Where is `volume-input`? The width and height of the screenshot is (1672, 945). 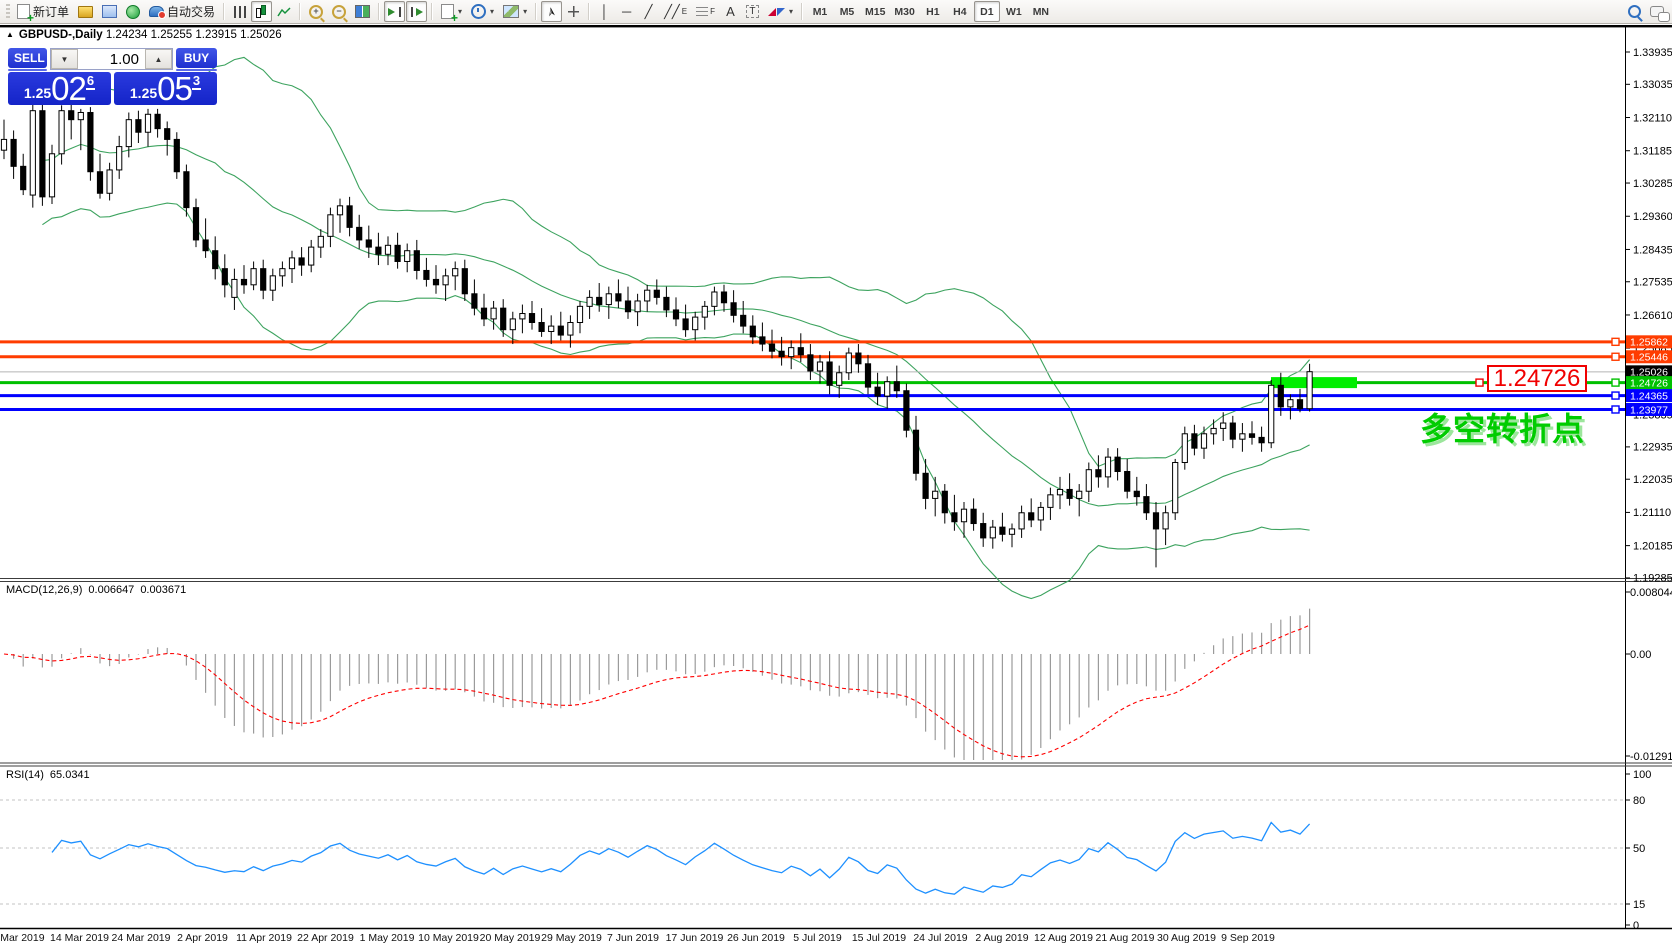 volume-input is located at coordinates (111, 59).